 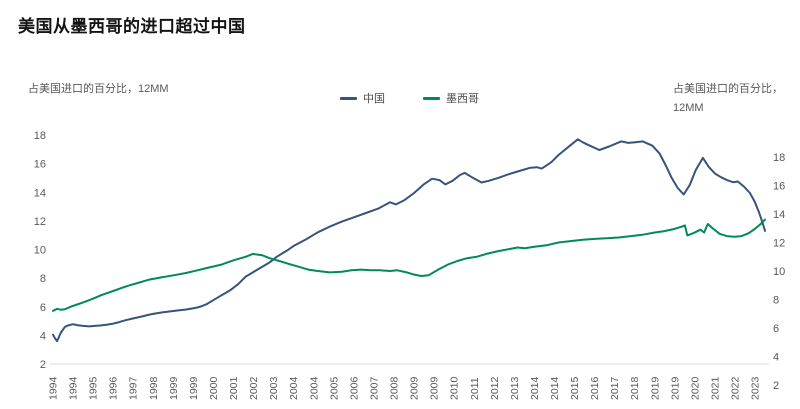 What do you see at coordinates (455, 388) in the screenshot?
I see `x-axis-tick-label: 2010` at bounding box center [455, 388].